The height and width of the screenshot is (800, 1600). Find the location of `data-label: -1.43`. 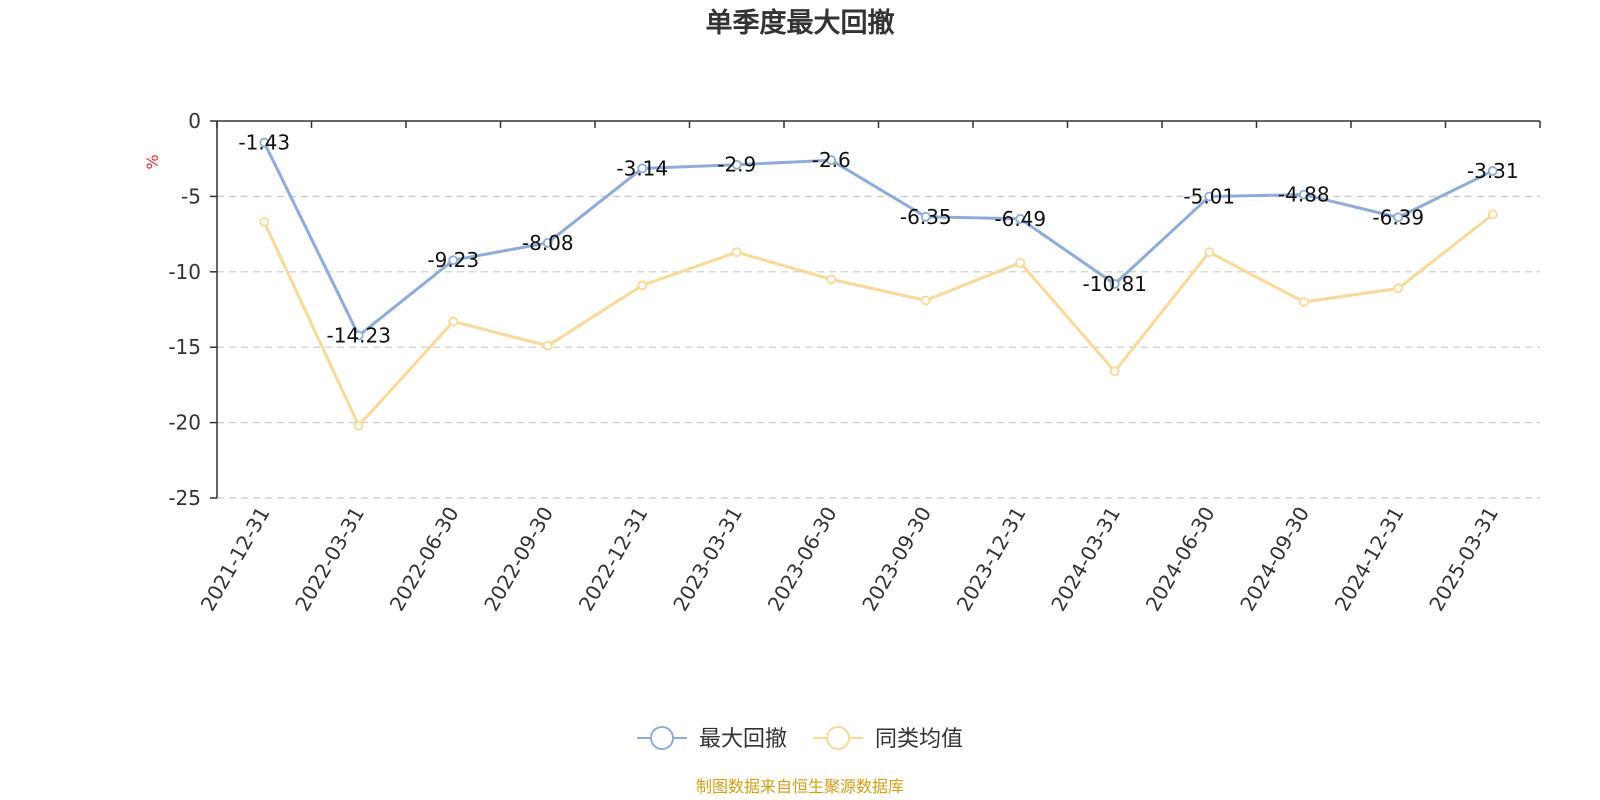

data-label: -1.43 is located at coordinates (264, 143).